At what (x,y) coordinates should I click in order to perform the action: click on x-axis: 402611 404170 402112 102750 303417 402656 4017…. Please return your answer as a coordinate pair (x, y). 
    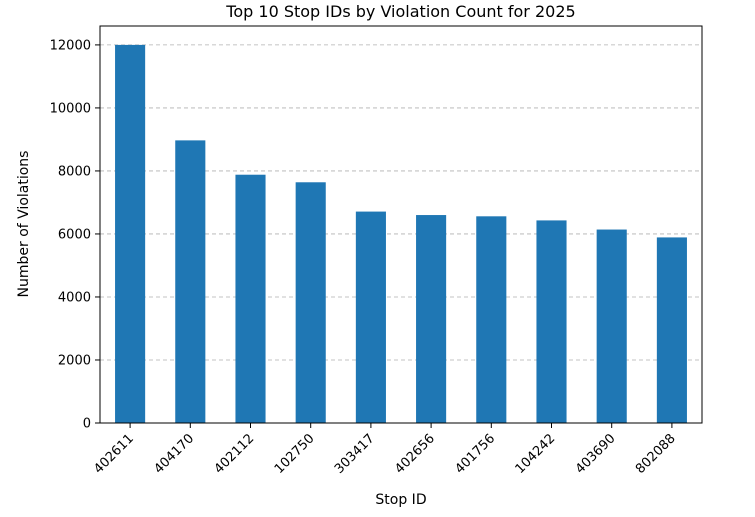
    Looking at the image, I should click on (385, 450).